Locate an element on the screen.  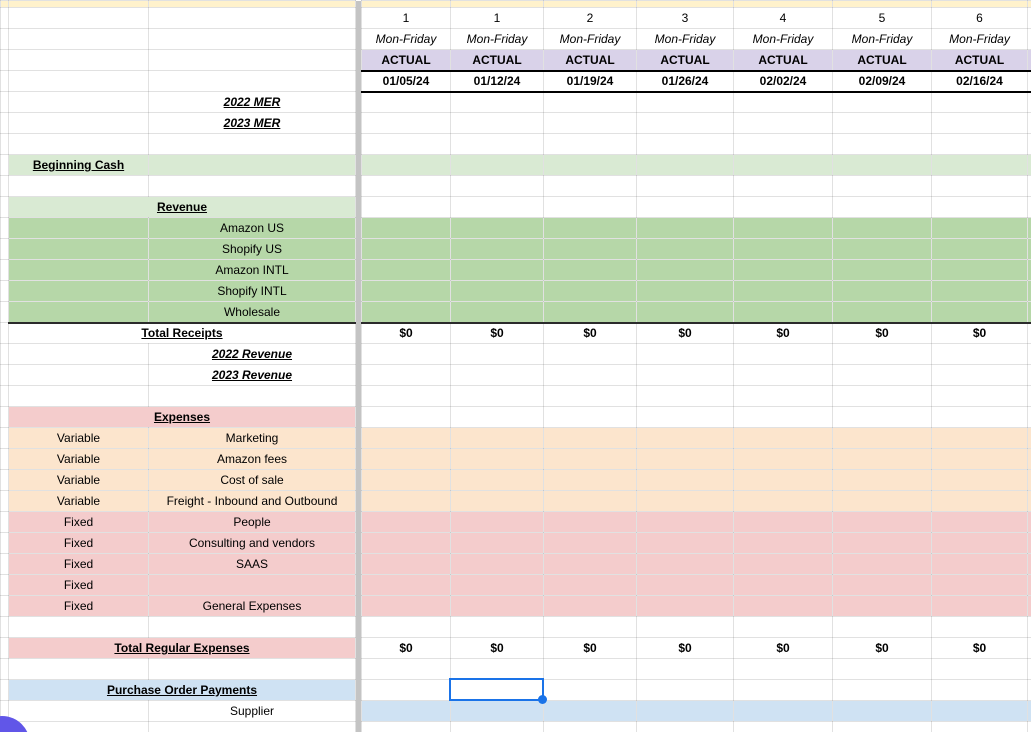
label-2022-revenue: 2022 Revenue is located at coordinates (252, 354).